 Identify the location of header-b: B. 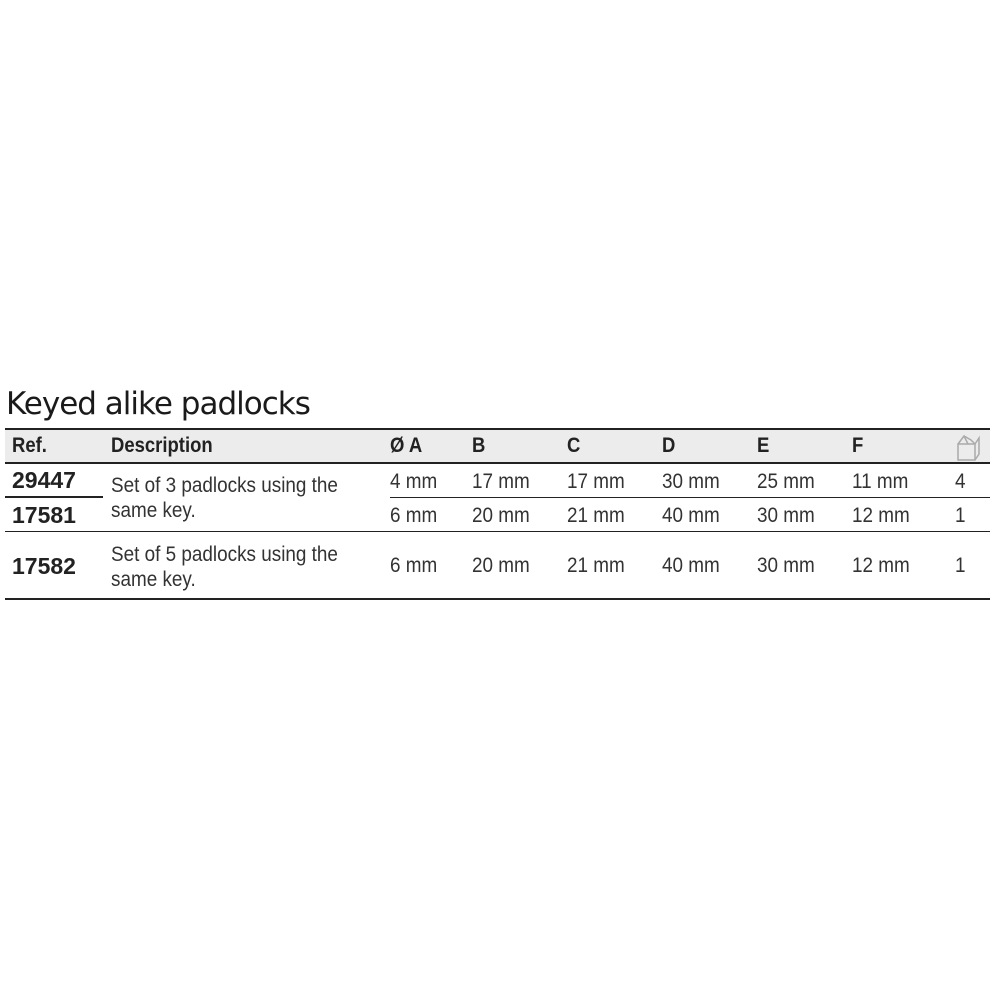
(479, 445).